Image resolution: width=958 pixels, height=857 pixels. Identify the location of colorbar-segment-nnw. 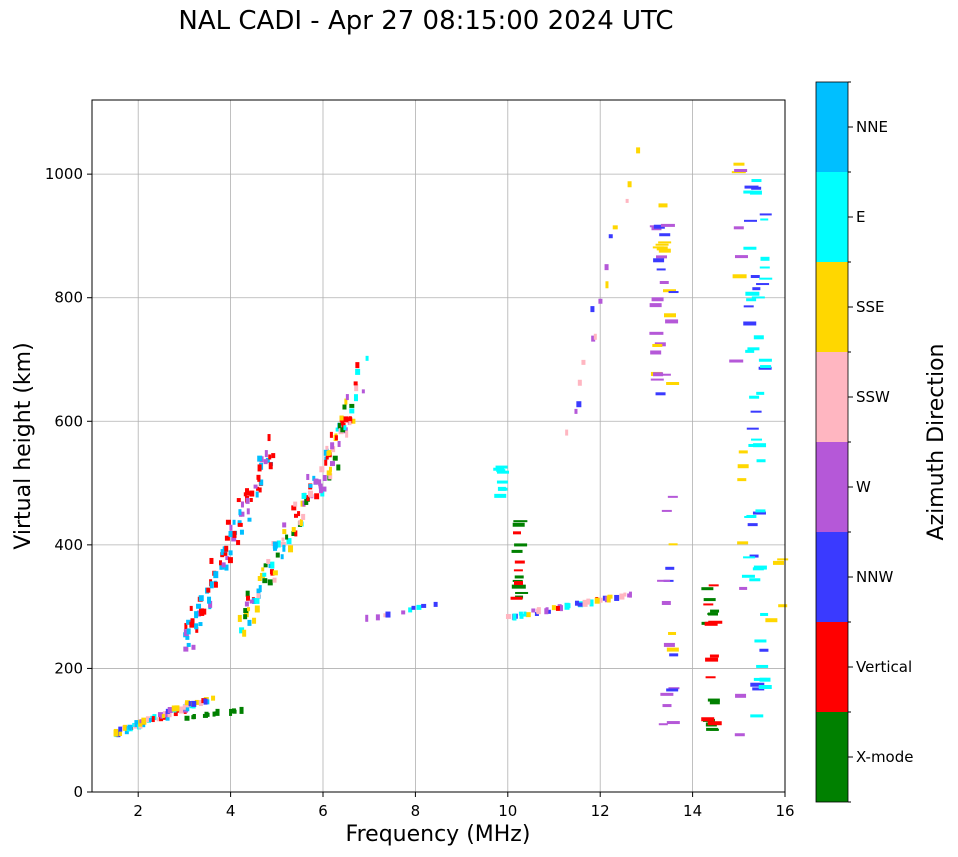
(832, 577).